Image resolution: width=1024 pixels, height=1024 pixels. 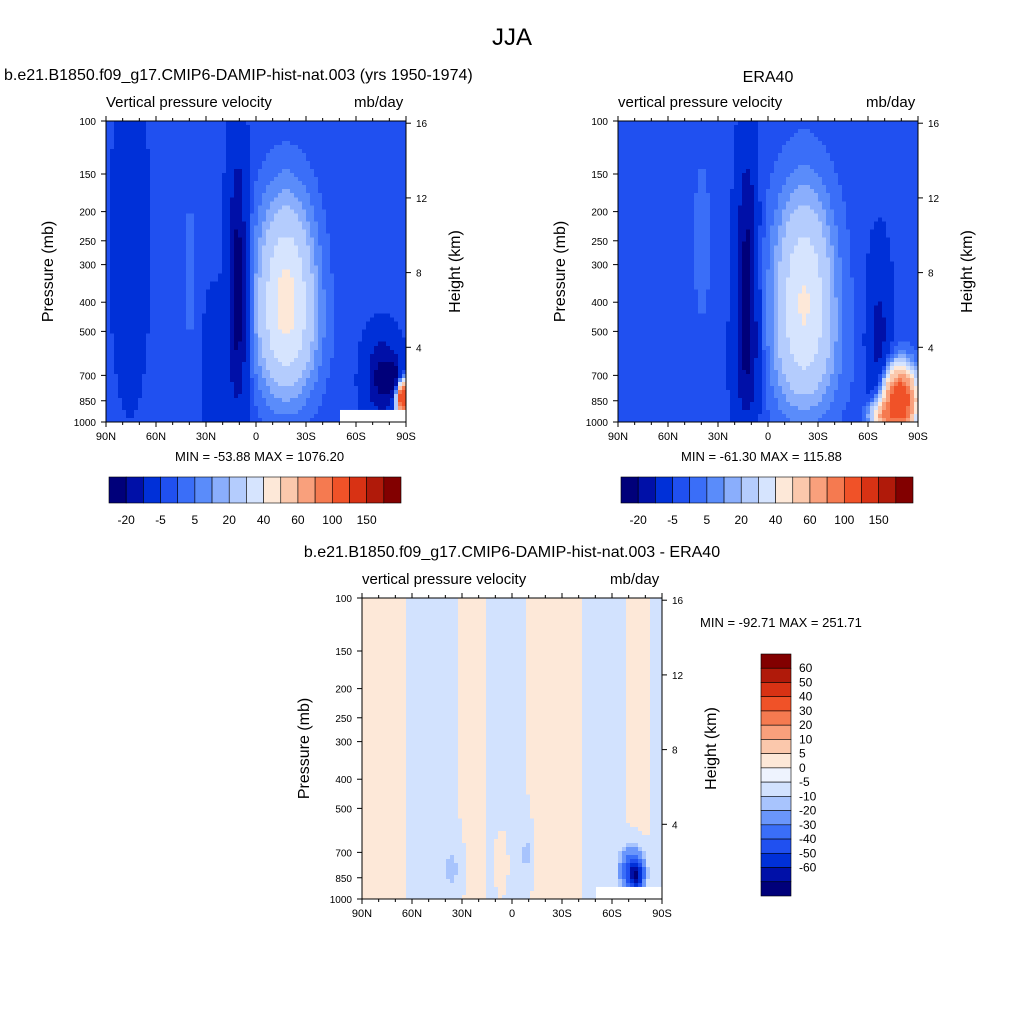 I want to click on panel-1-colorbar: -20 -5 5 20 40 60 100 150, so click(x=255, y=501).